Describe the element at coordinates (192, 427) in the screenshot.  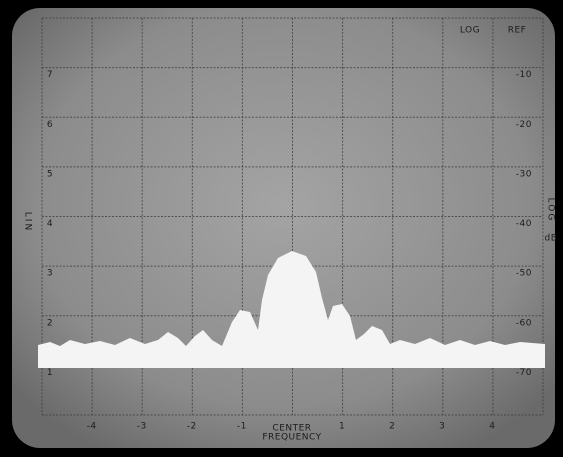
I see `frequency-tick-label: -2` at that location.